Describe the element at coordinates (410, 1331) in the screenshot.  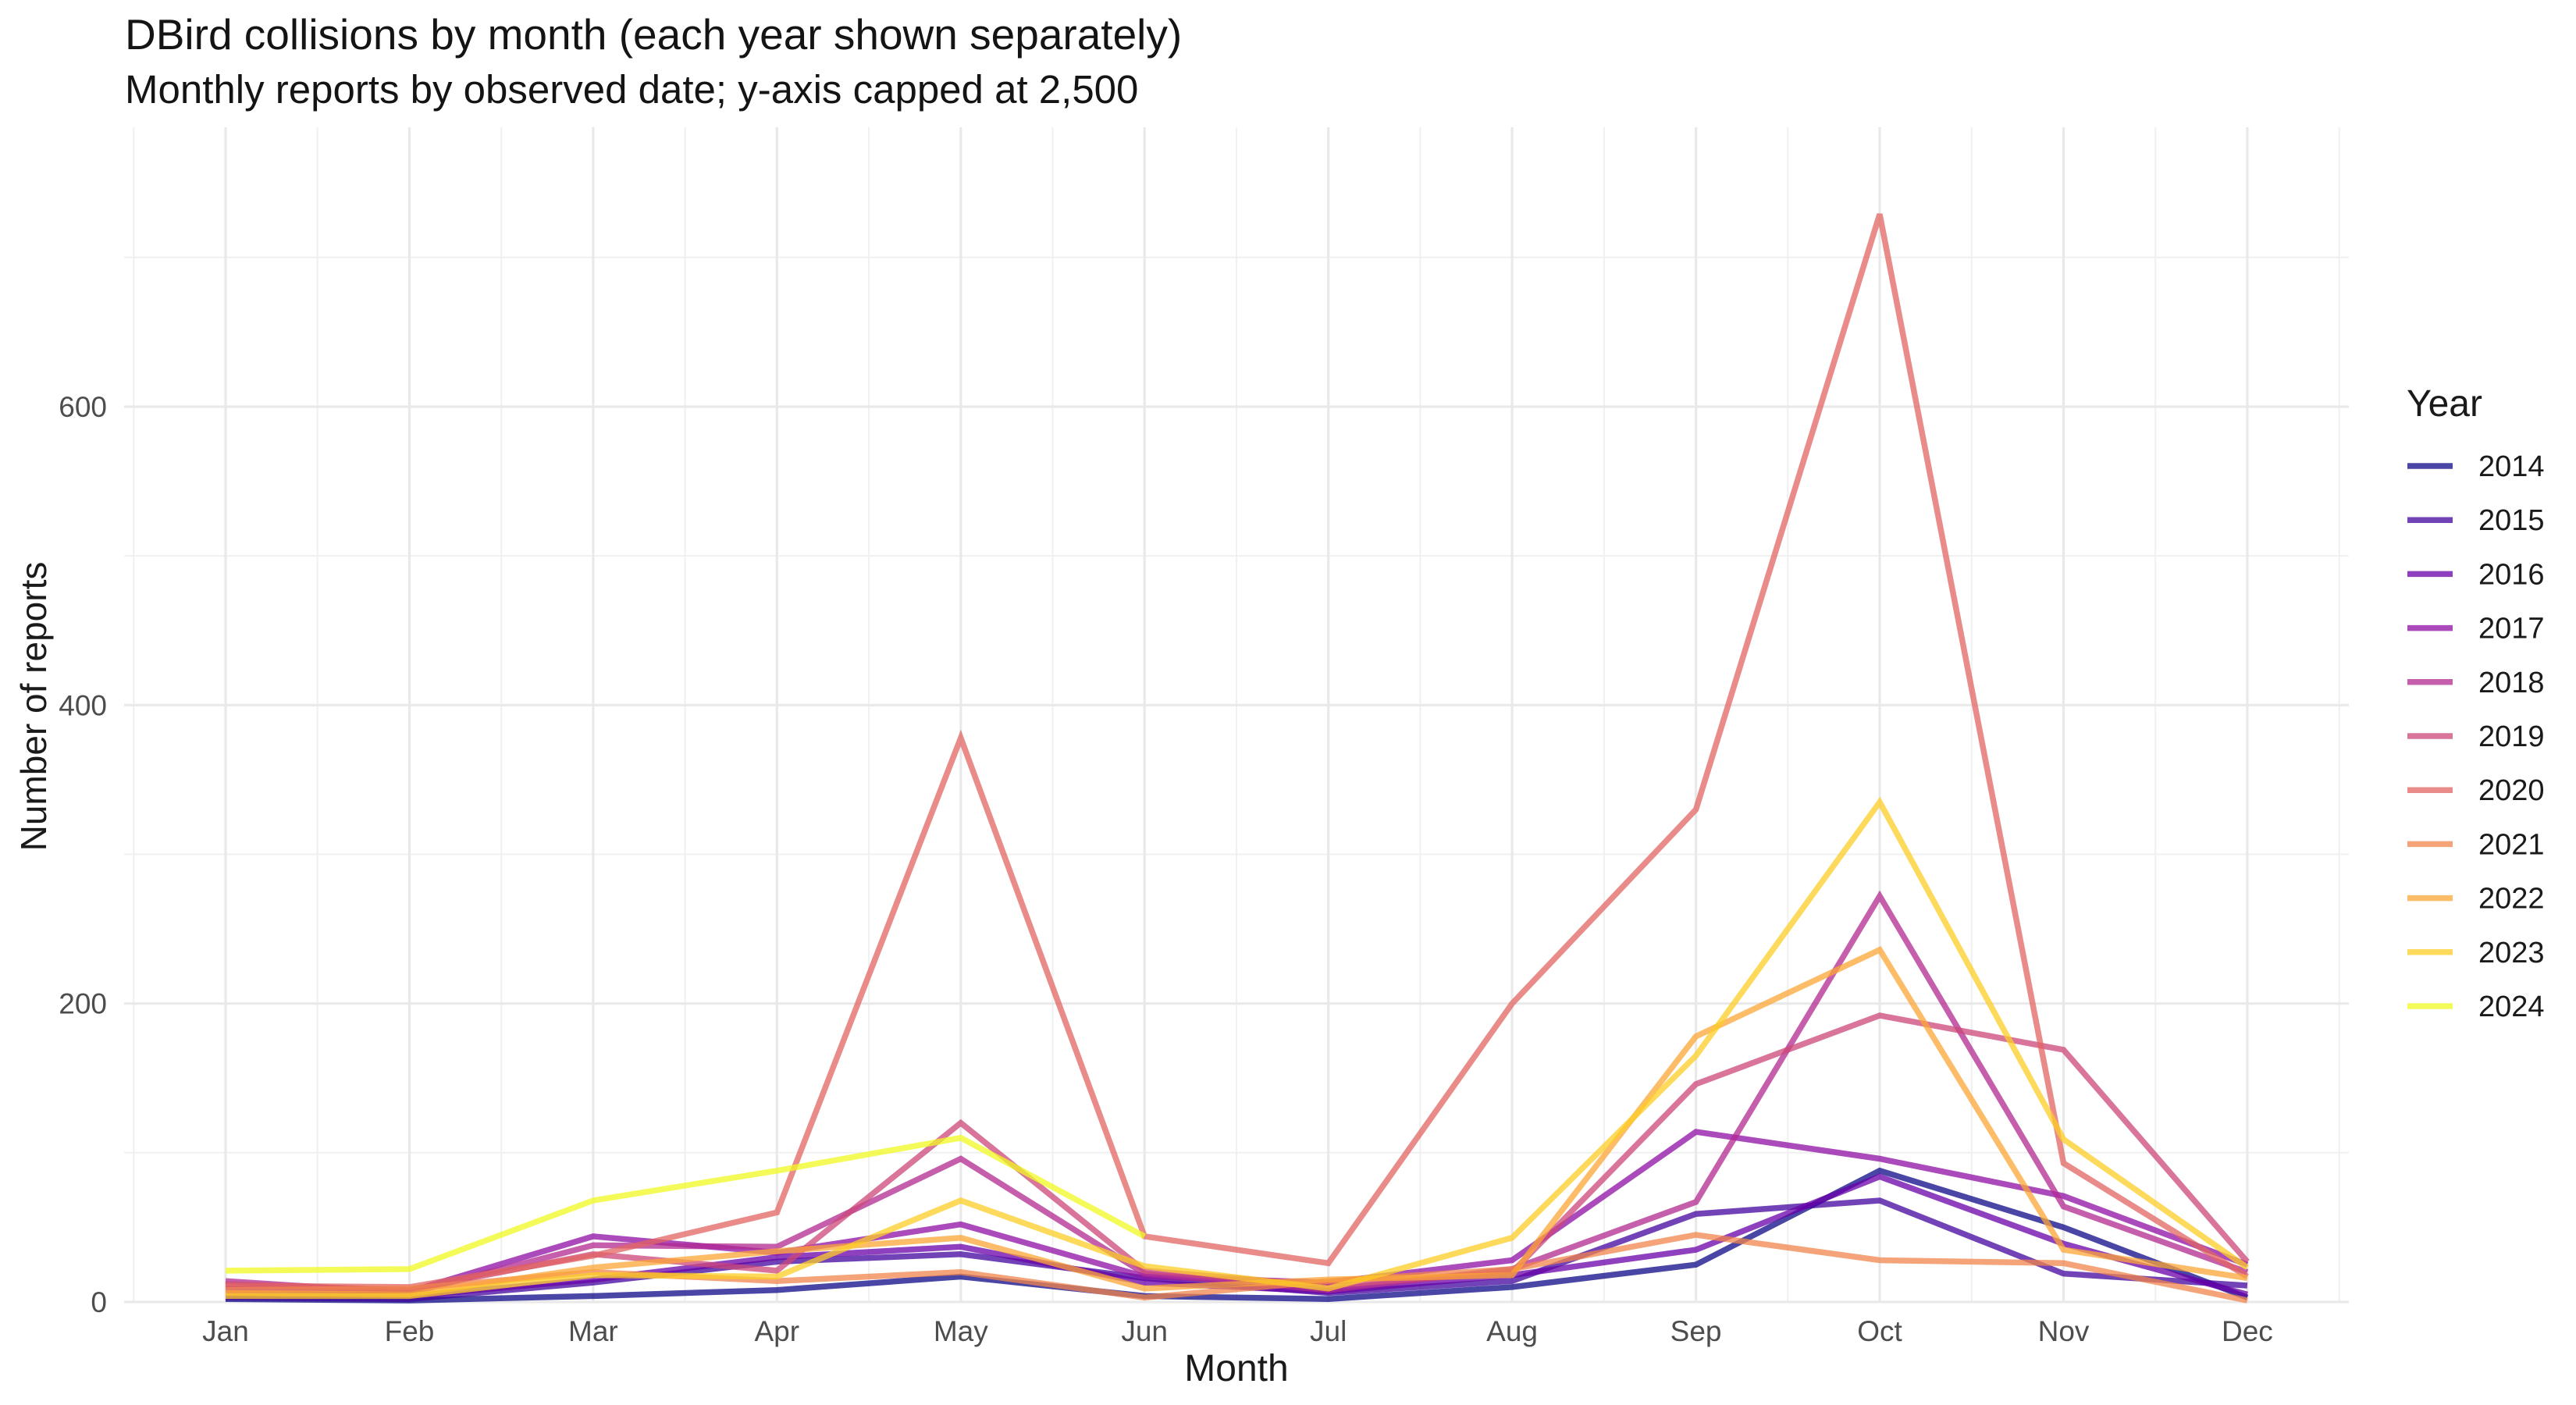
I see `svg-text: Feb` at that location.